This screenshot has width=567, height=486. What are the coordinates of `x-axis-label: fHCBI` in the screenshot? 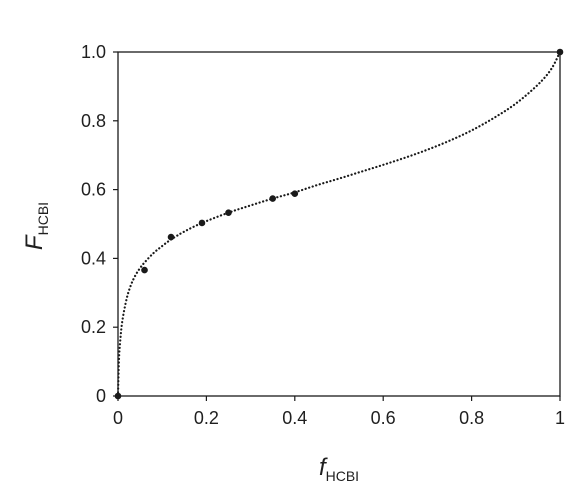 It's located at (339, 469).